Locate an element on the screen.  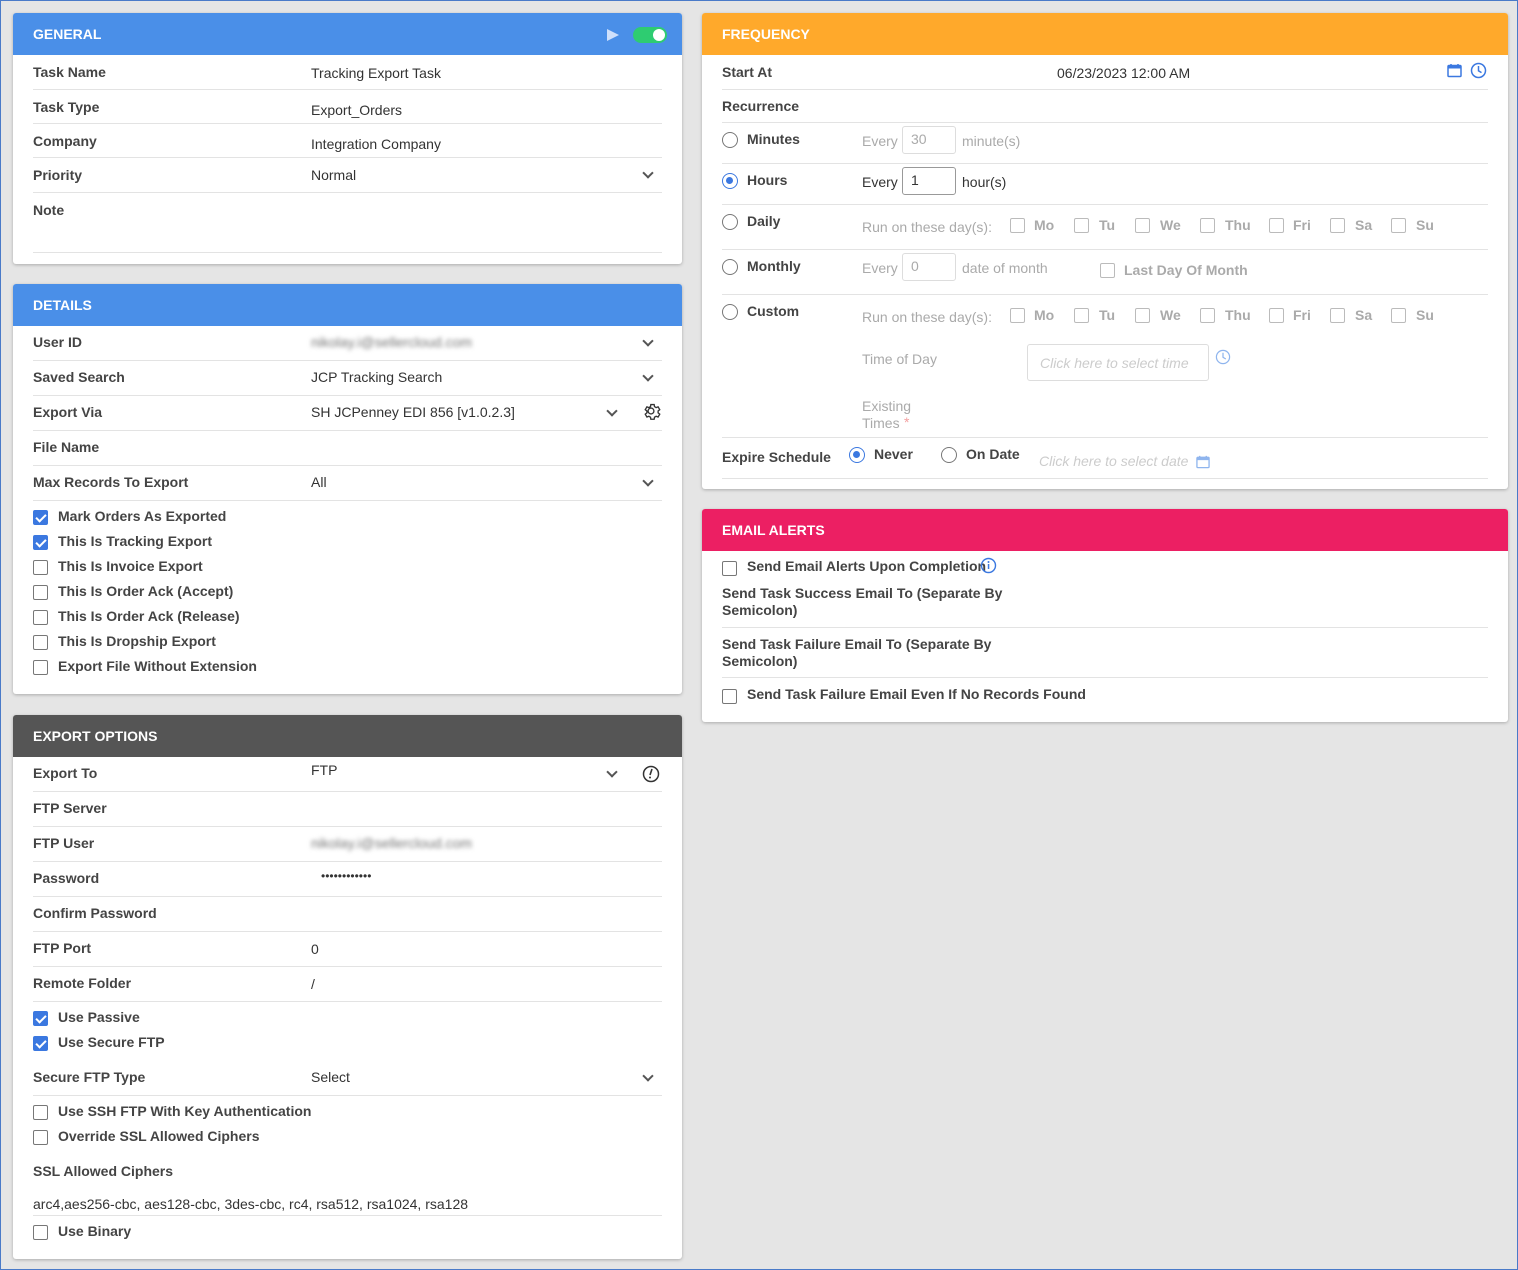
secure-ftp-type-select: Select is located at coordinates (330, 1077).